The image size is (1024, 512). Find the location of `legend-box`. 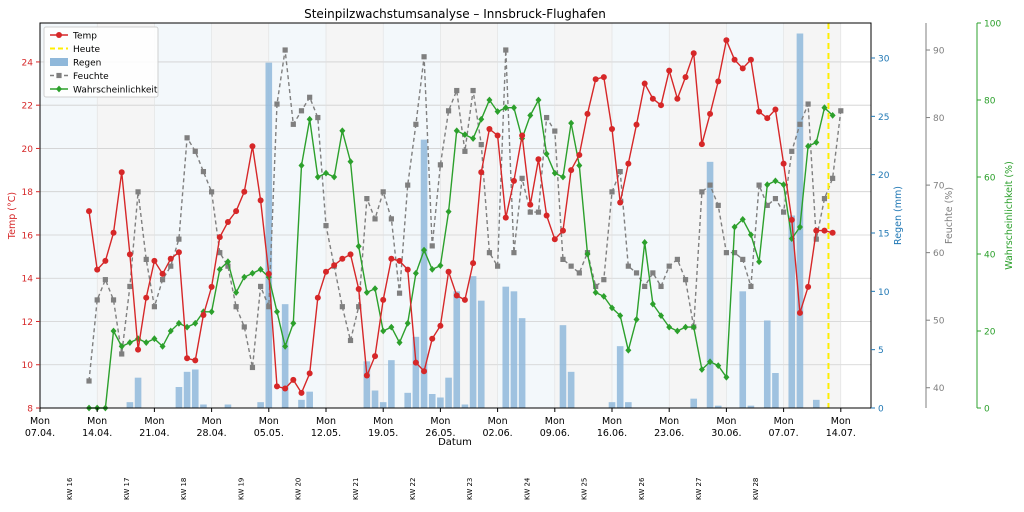

legend-box is located at coordinates (101, 62).